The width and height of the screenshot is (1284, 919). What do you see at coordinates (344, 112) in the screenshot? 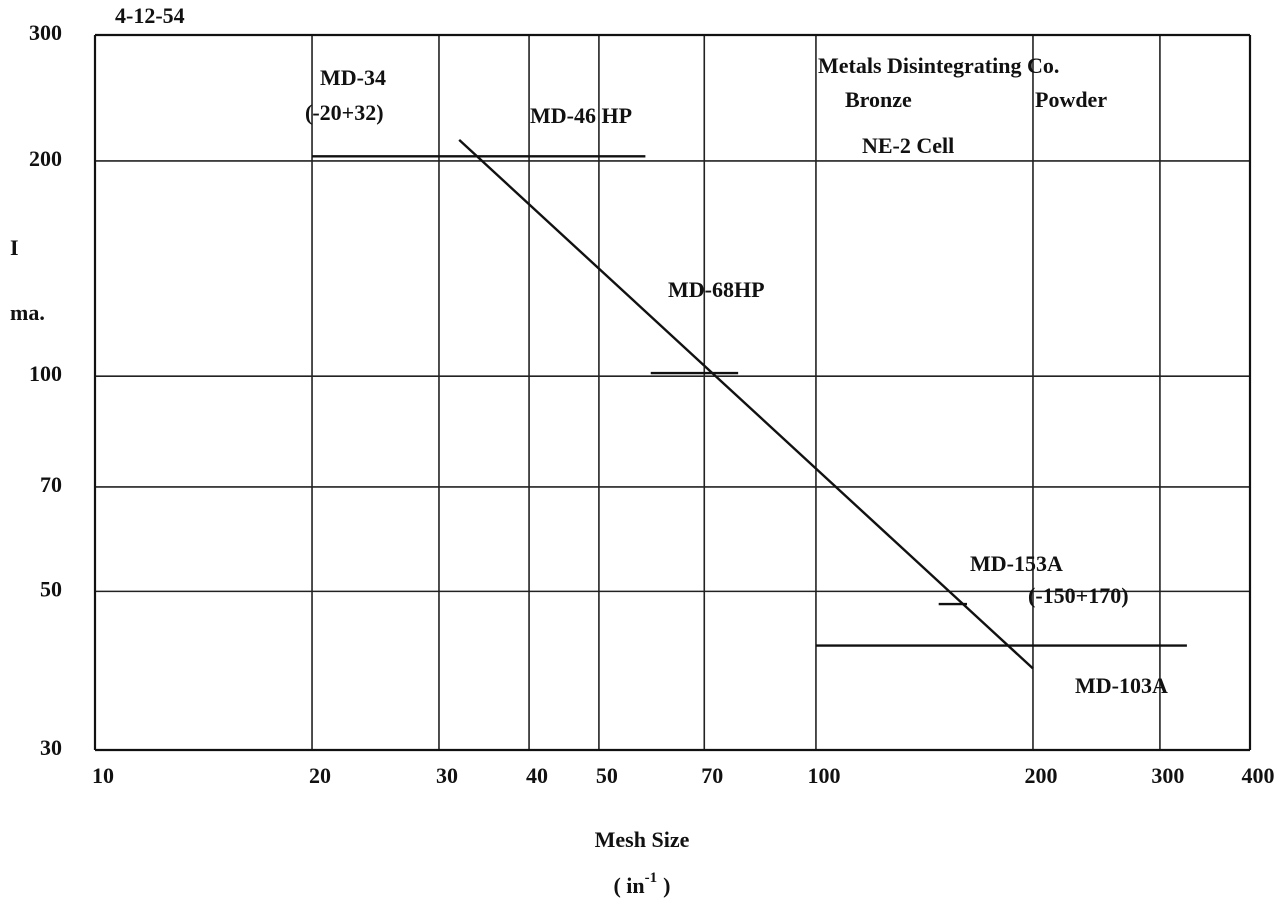
I see `annotation: (-20+32)` at bounding box center [344, 112].